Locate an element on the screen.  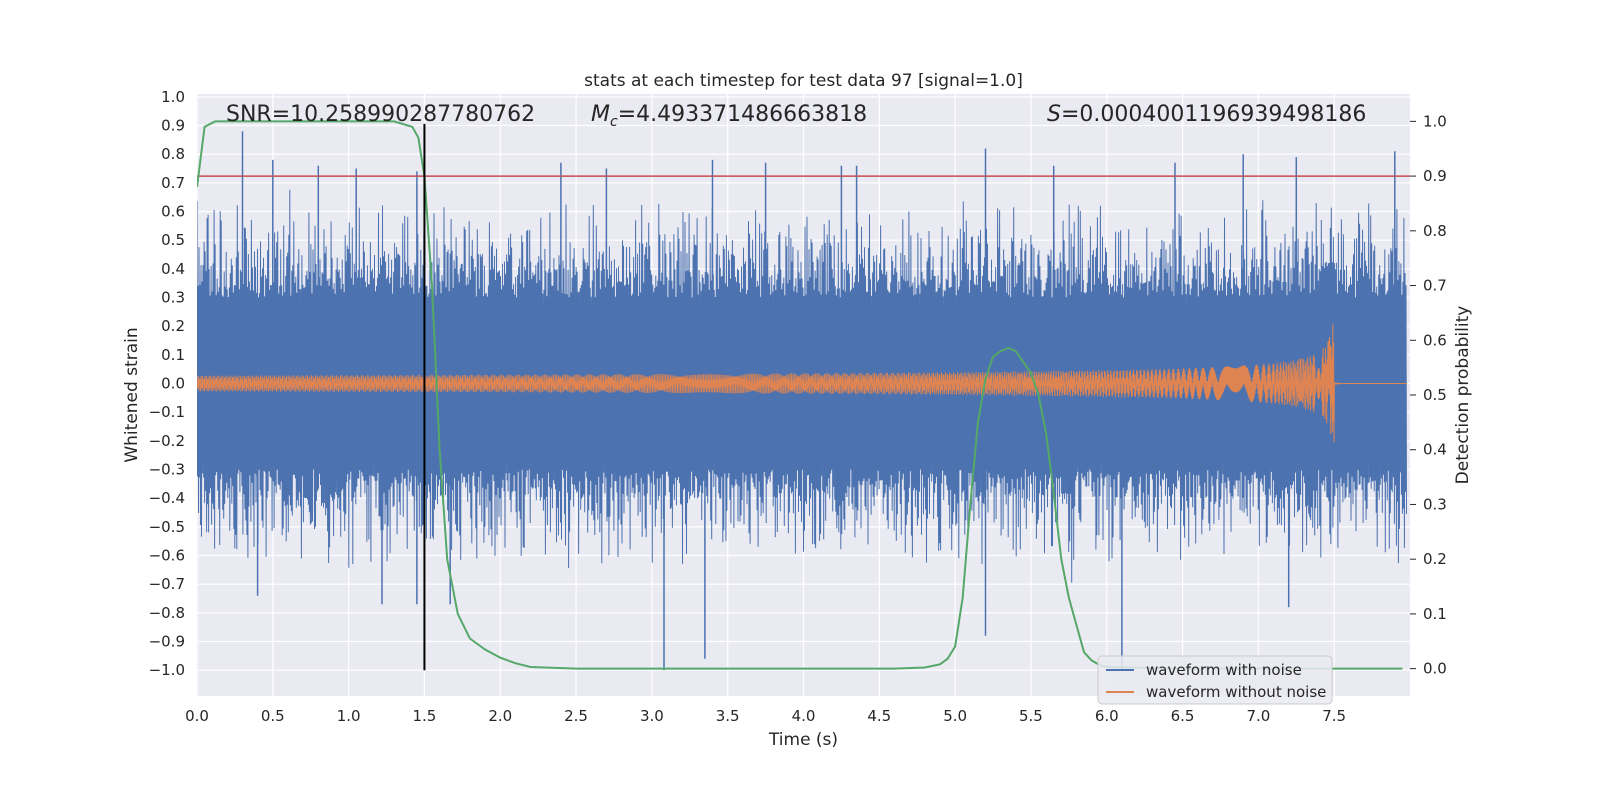
y2-tick-label: 0.5 is located at coordinates (1435, 395).